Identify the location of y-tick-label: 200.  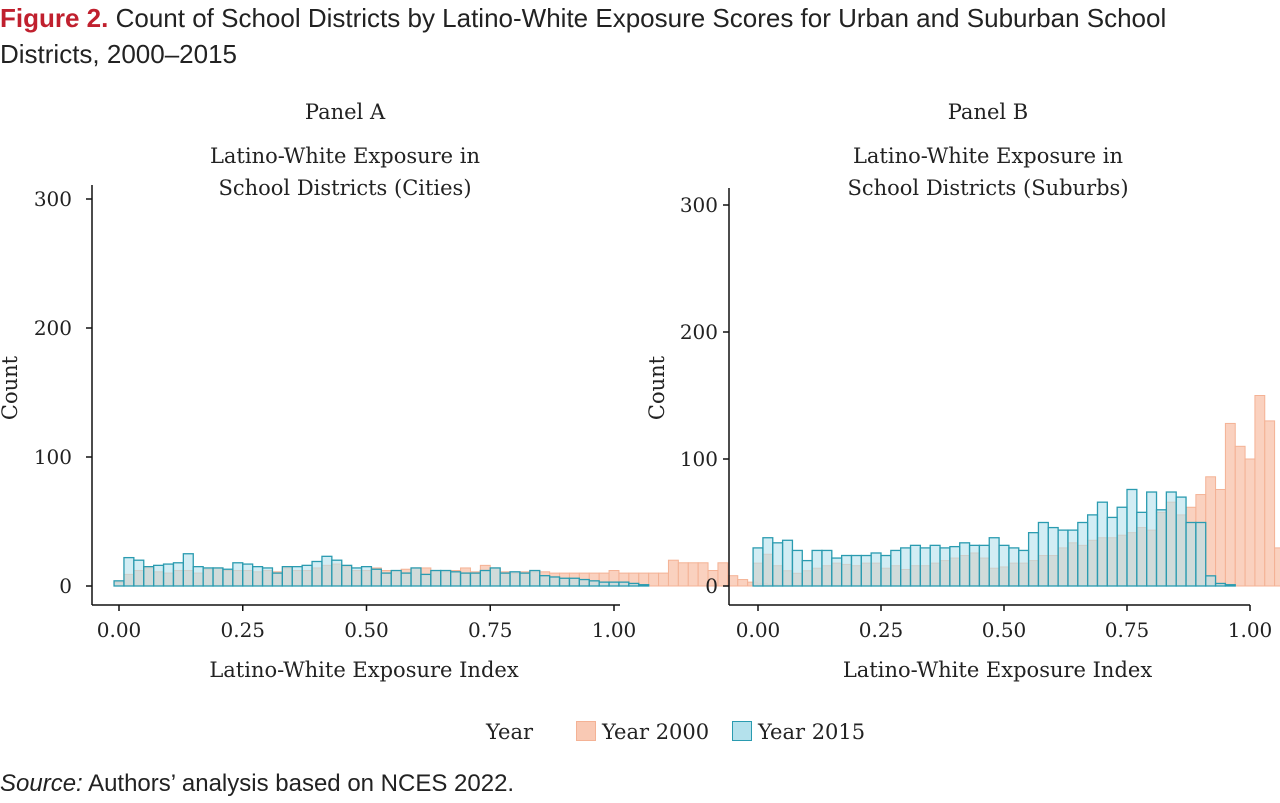
(699, 332).